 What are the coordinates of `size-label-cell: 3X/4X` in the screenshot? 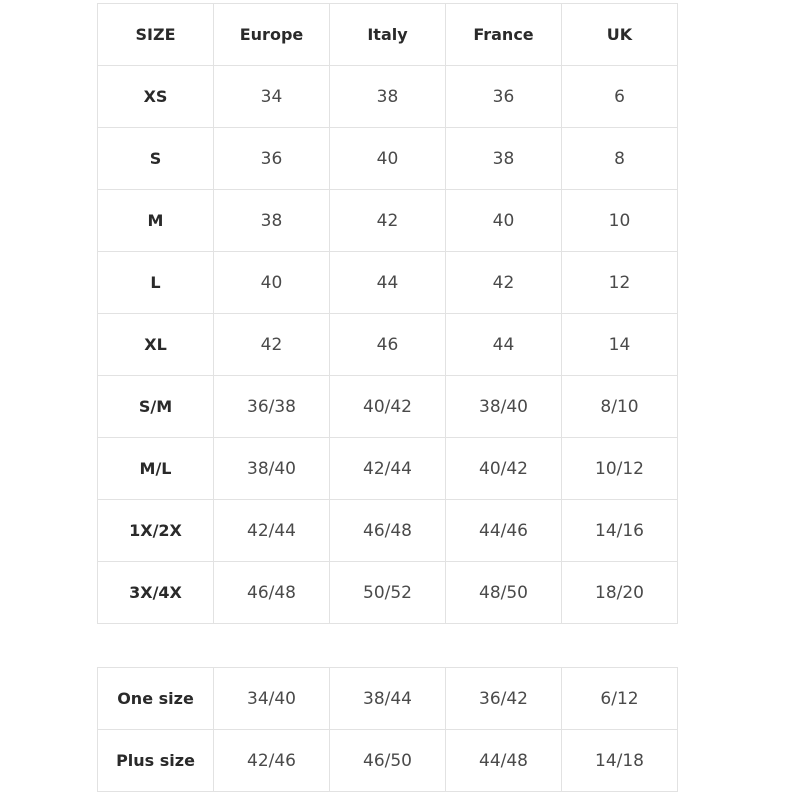 It's located at (155, 592).